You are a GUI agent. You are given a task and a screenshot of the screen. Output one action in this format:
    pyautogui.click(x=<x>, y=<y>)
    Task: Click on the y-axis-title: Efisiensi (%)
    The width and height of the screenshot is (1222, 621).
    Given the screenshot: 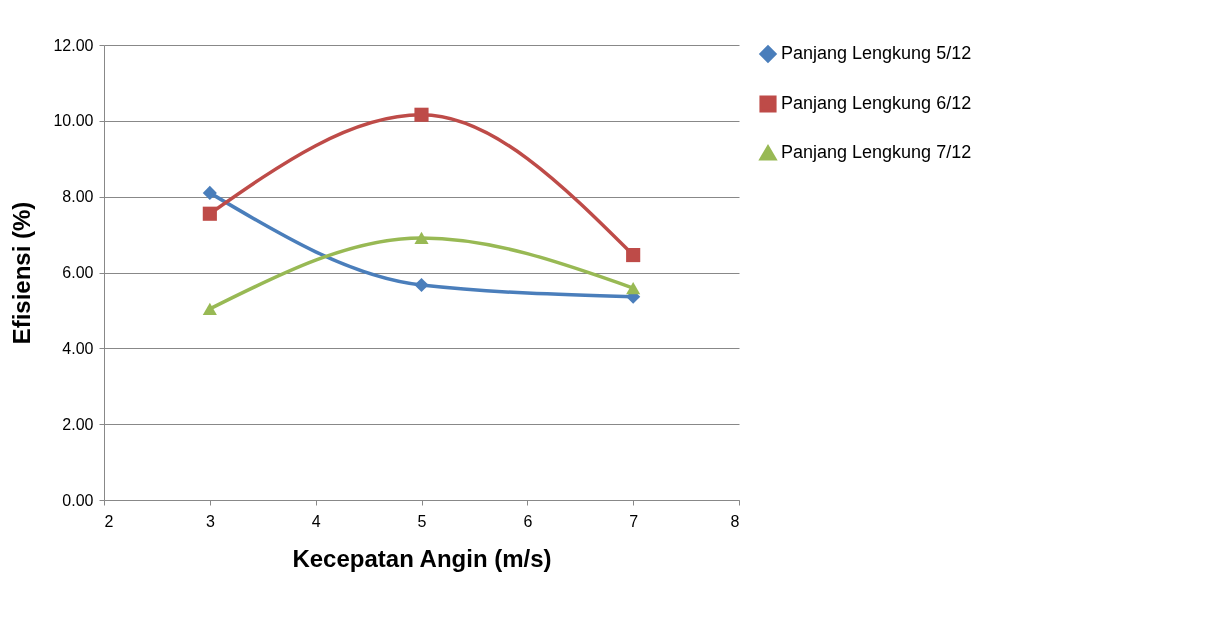 What is the action you would take?
    pyautogui.click(x=22, y=273)
    